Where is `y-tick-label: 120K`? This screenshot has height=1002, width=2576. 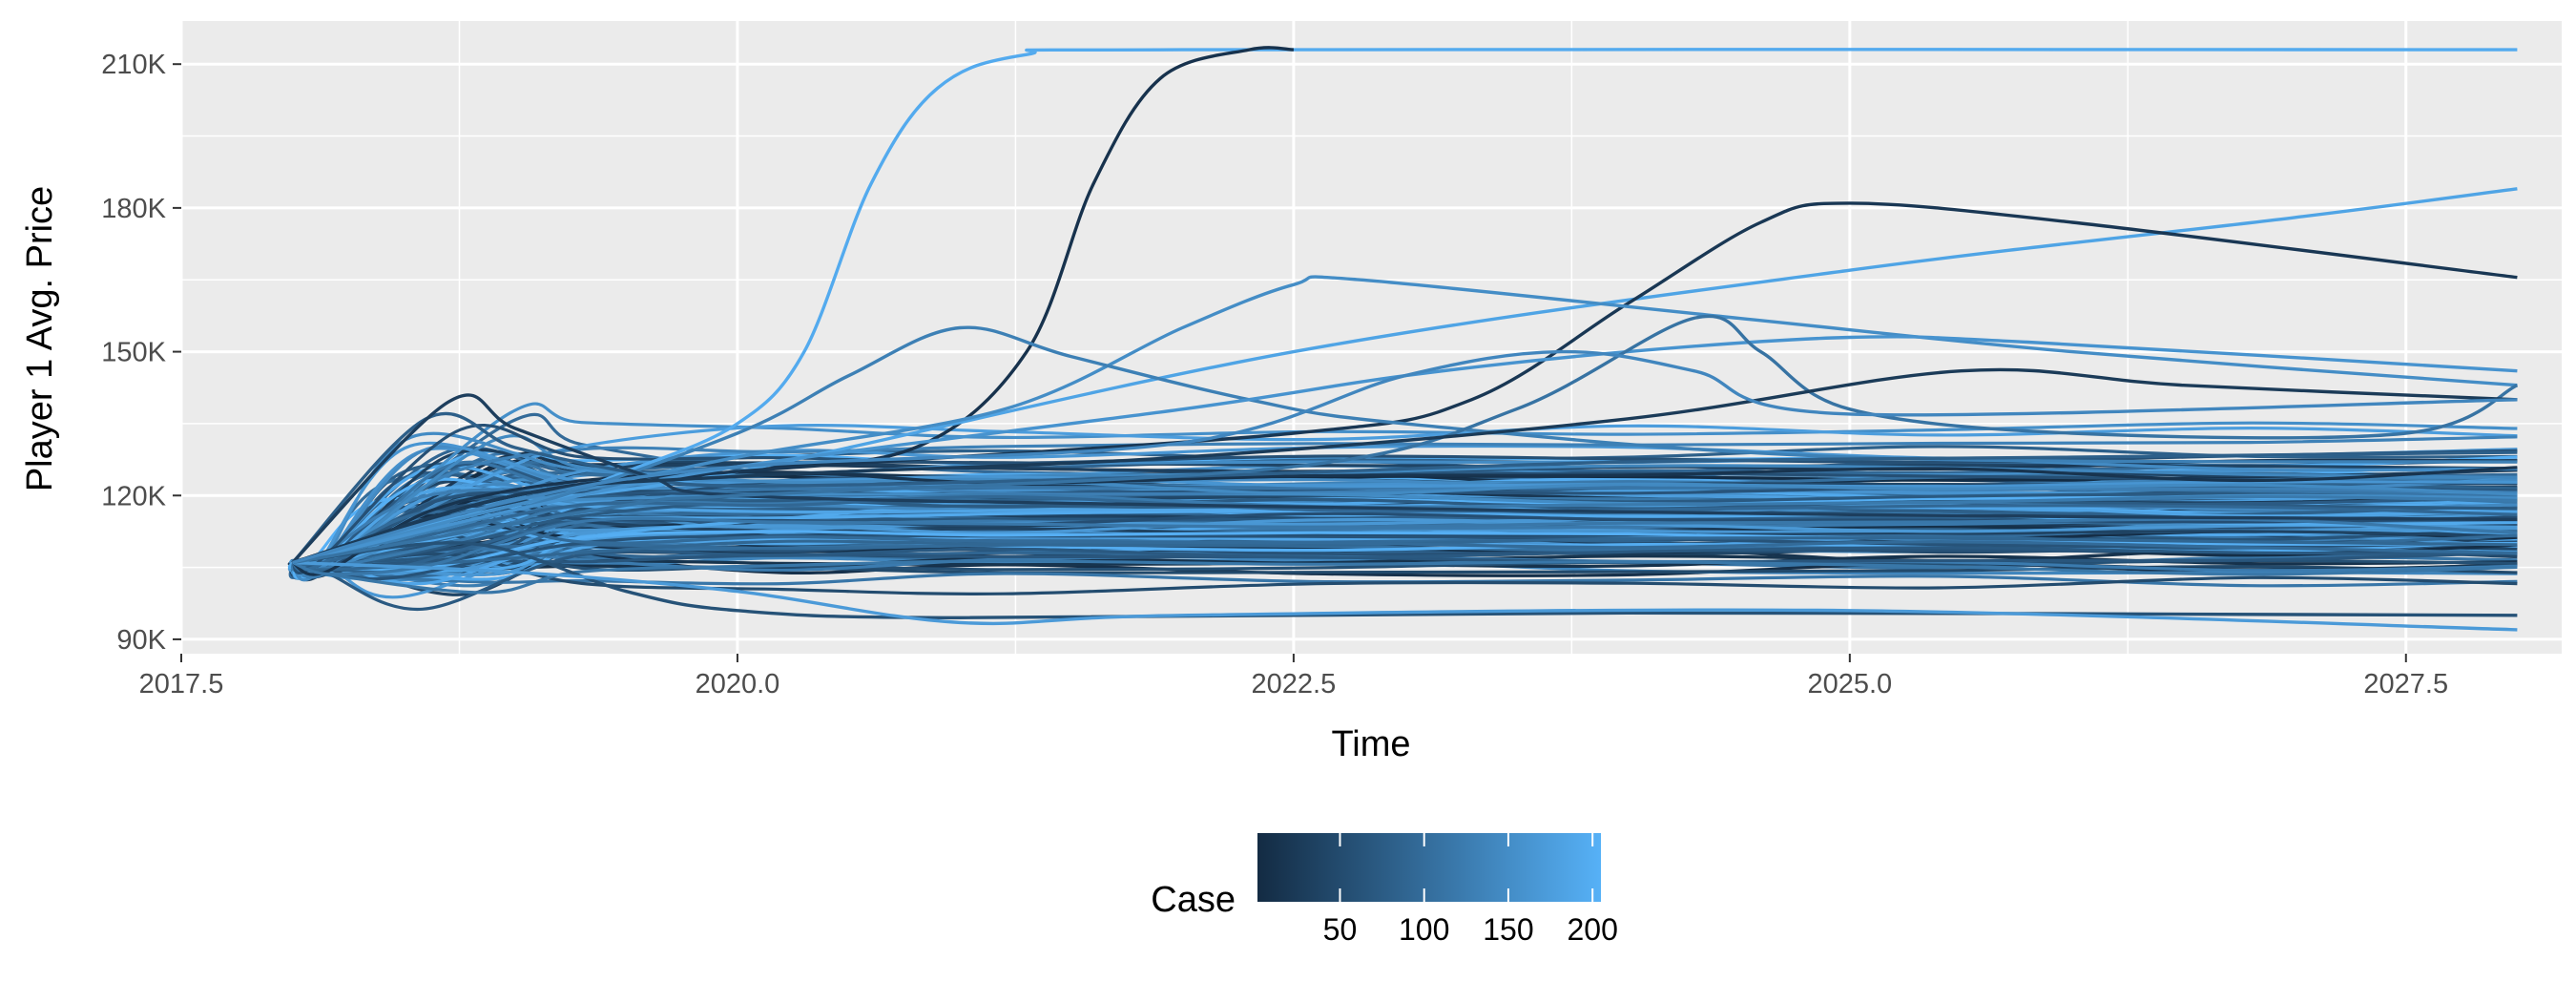
y-tick-label: 120K is located at coordinates (133, 496).